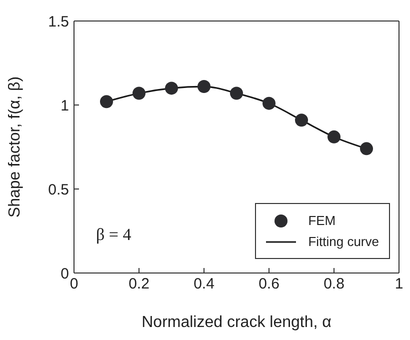 The height and width of the screenshot is (340, 410). Describe the element at coordinates (334, 284) in the screenshot. I see `x-tick-label: 0.8` at that location.